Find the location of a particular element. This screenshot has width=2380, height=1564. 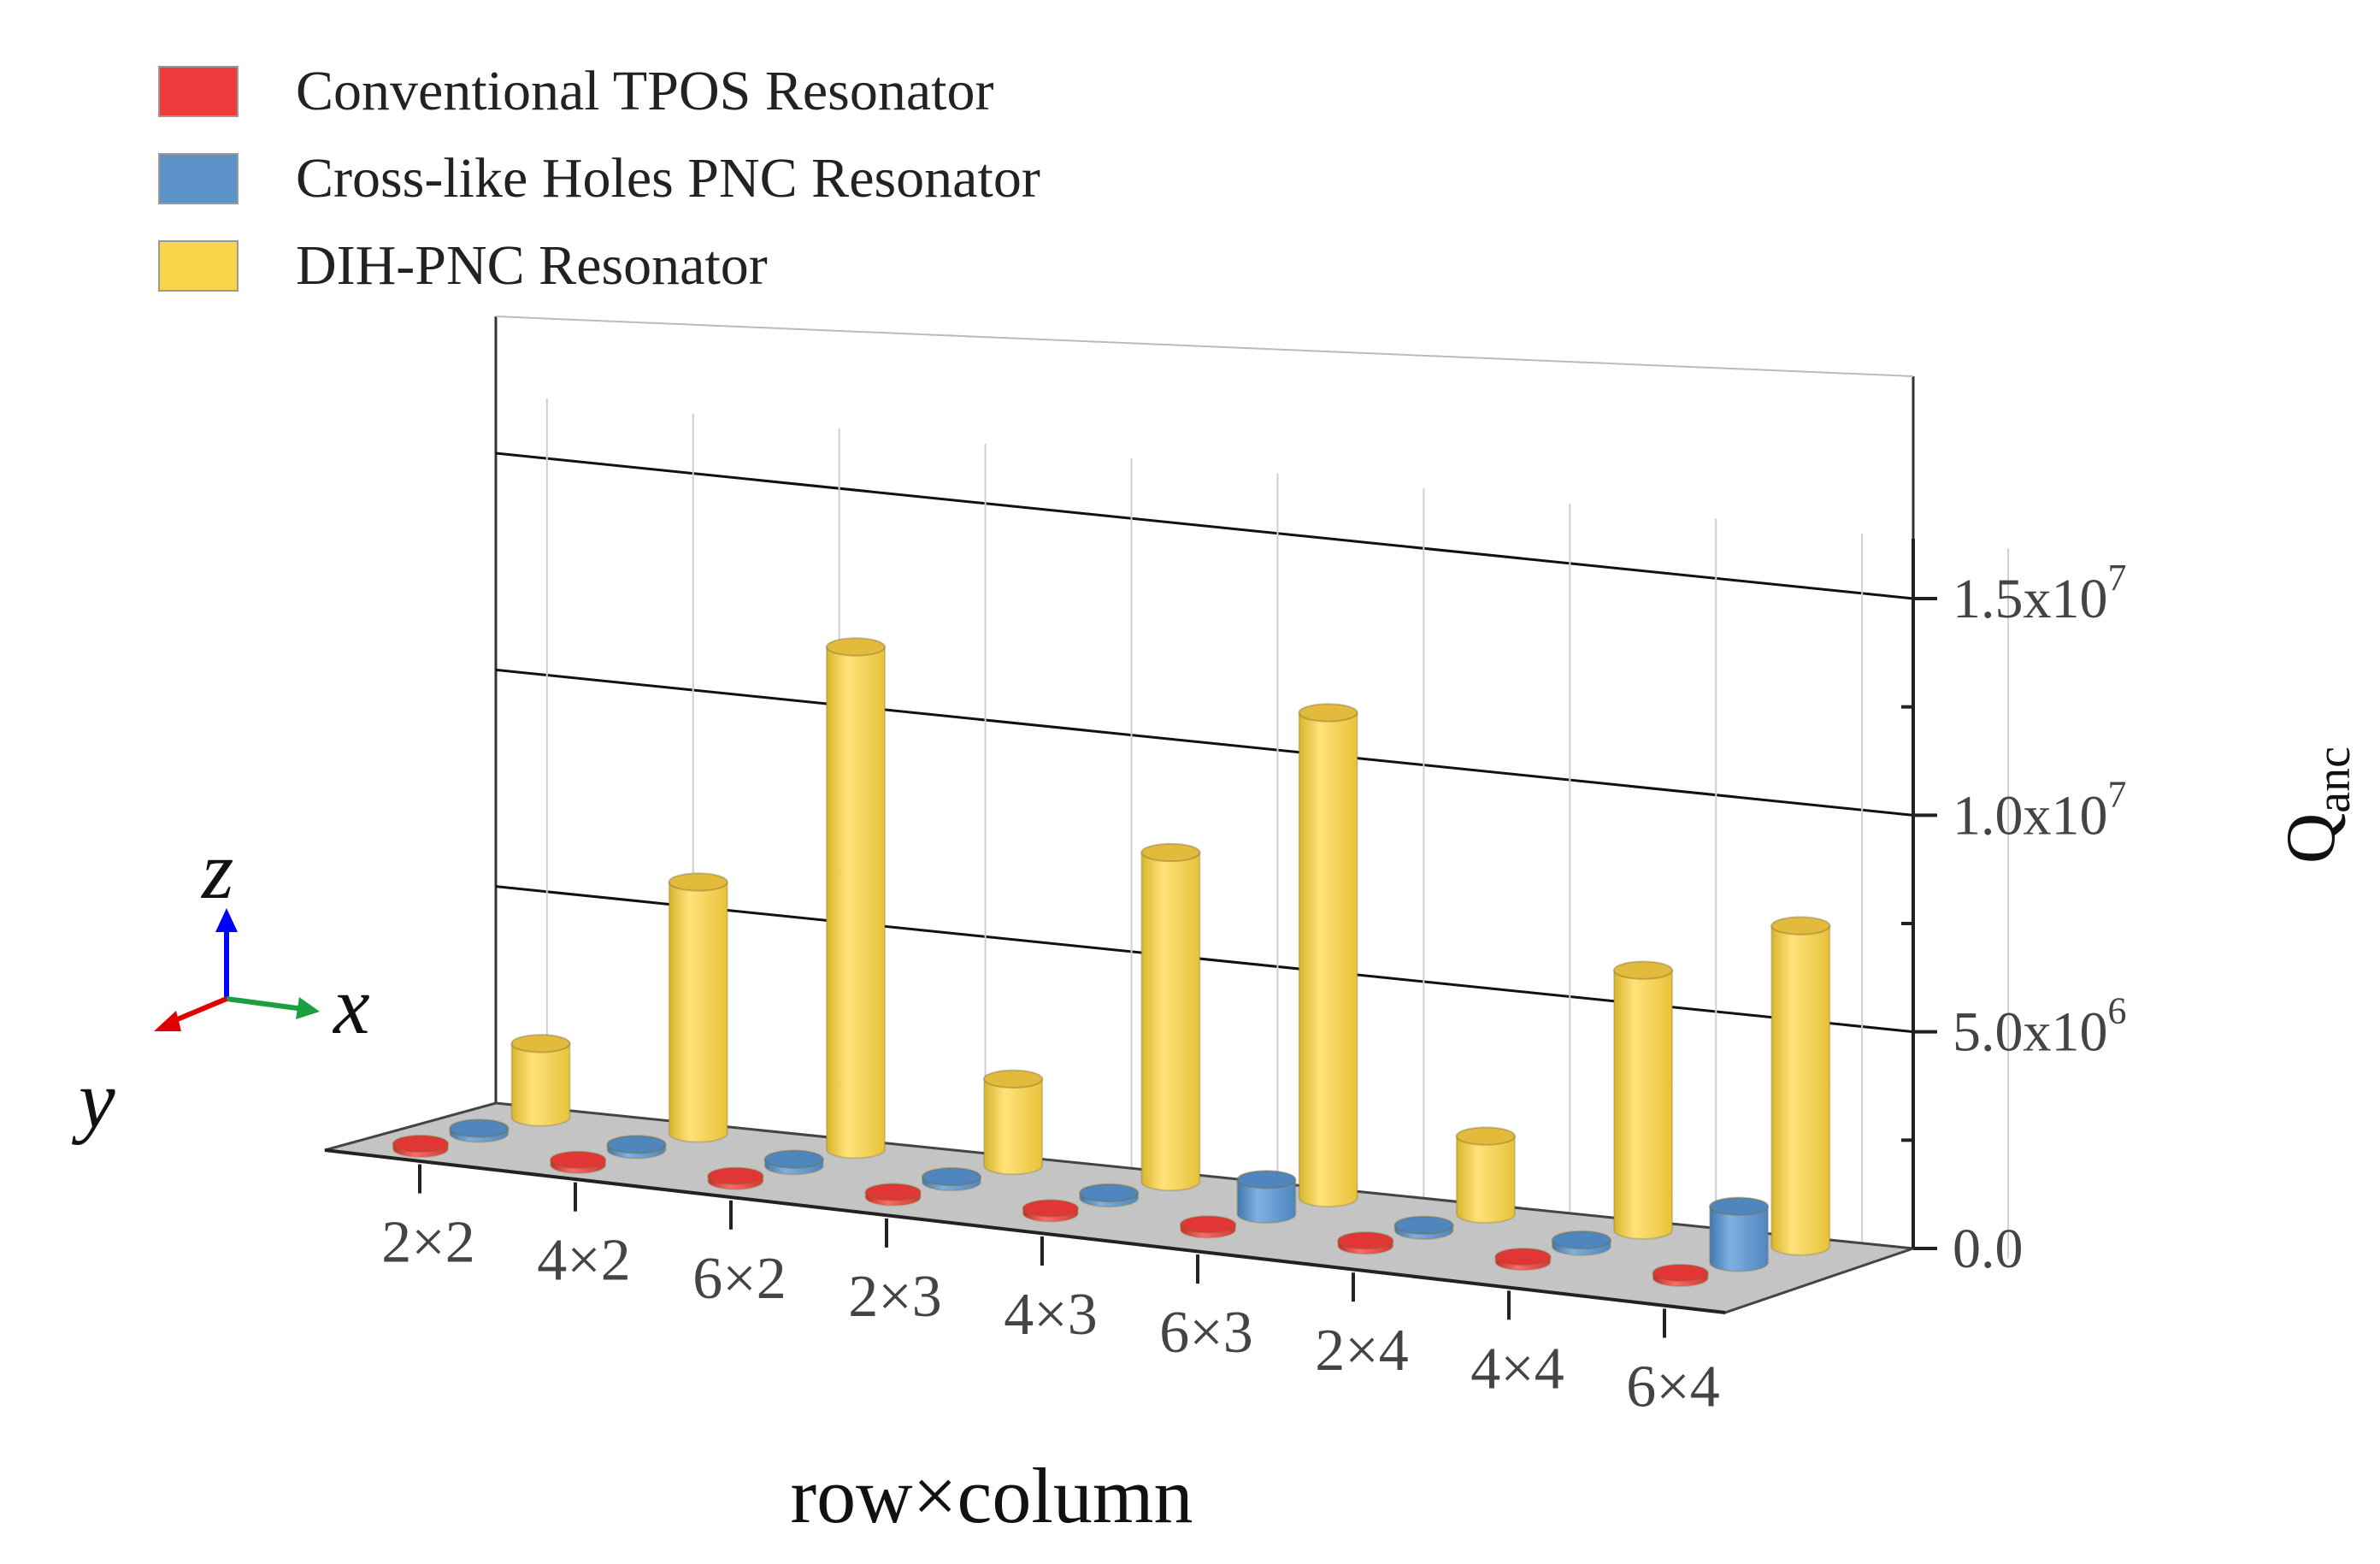

category-tick-label: 2×4 is located at coordinates (1362, 1351).